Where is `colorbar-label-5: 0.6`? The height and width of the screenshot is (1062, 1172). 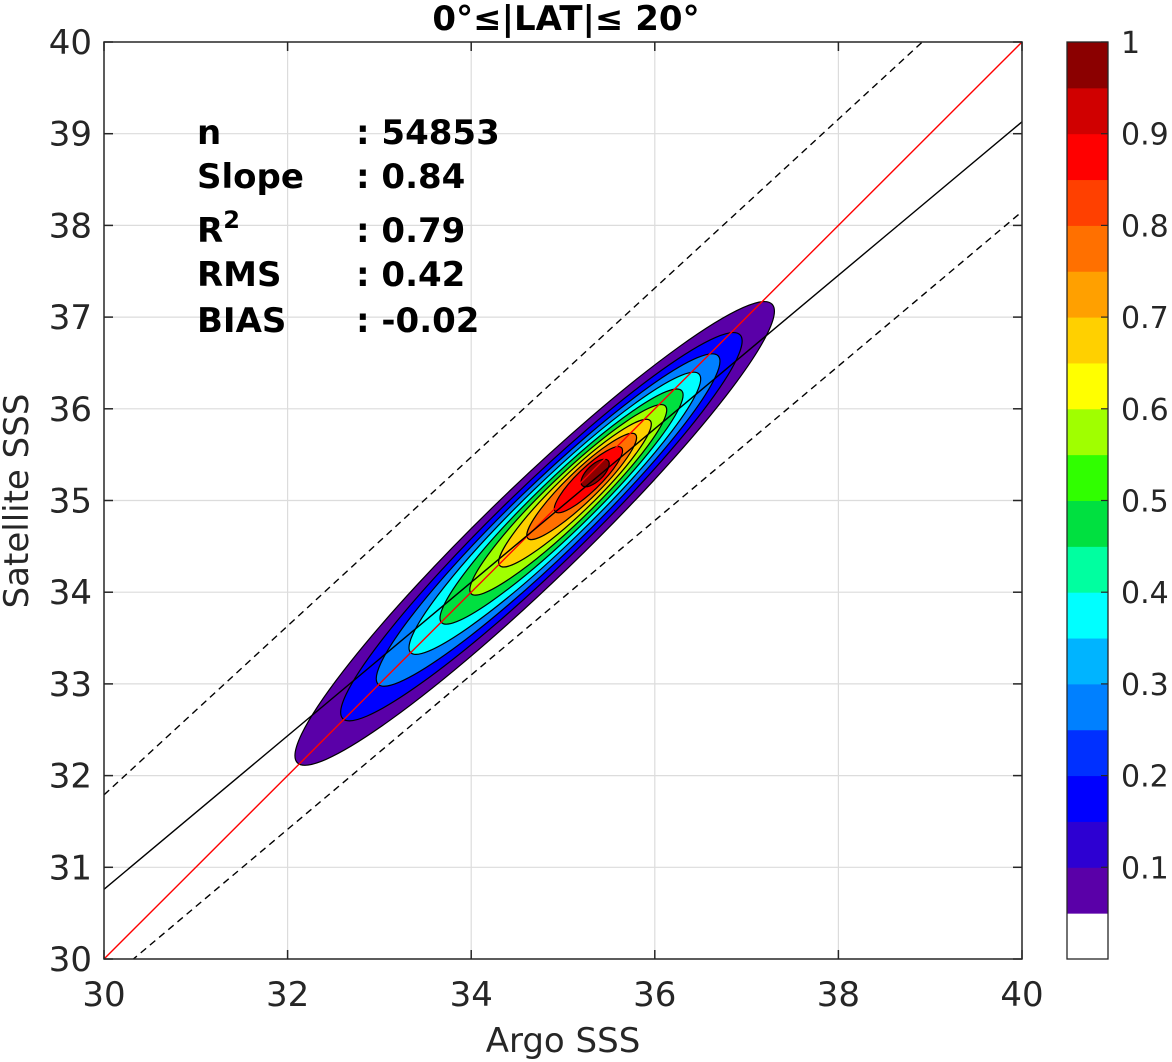 colorbar-label-5: 0.6 is located at coordinates (1145, 410).